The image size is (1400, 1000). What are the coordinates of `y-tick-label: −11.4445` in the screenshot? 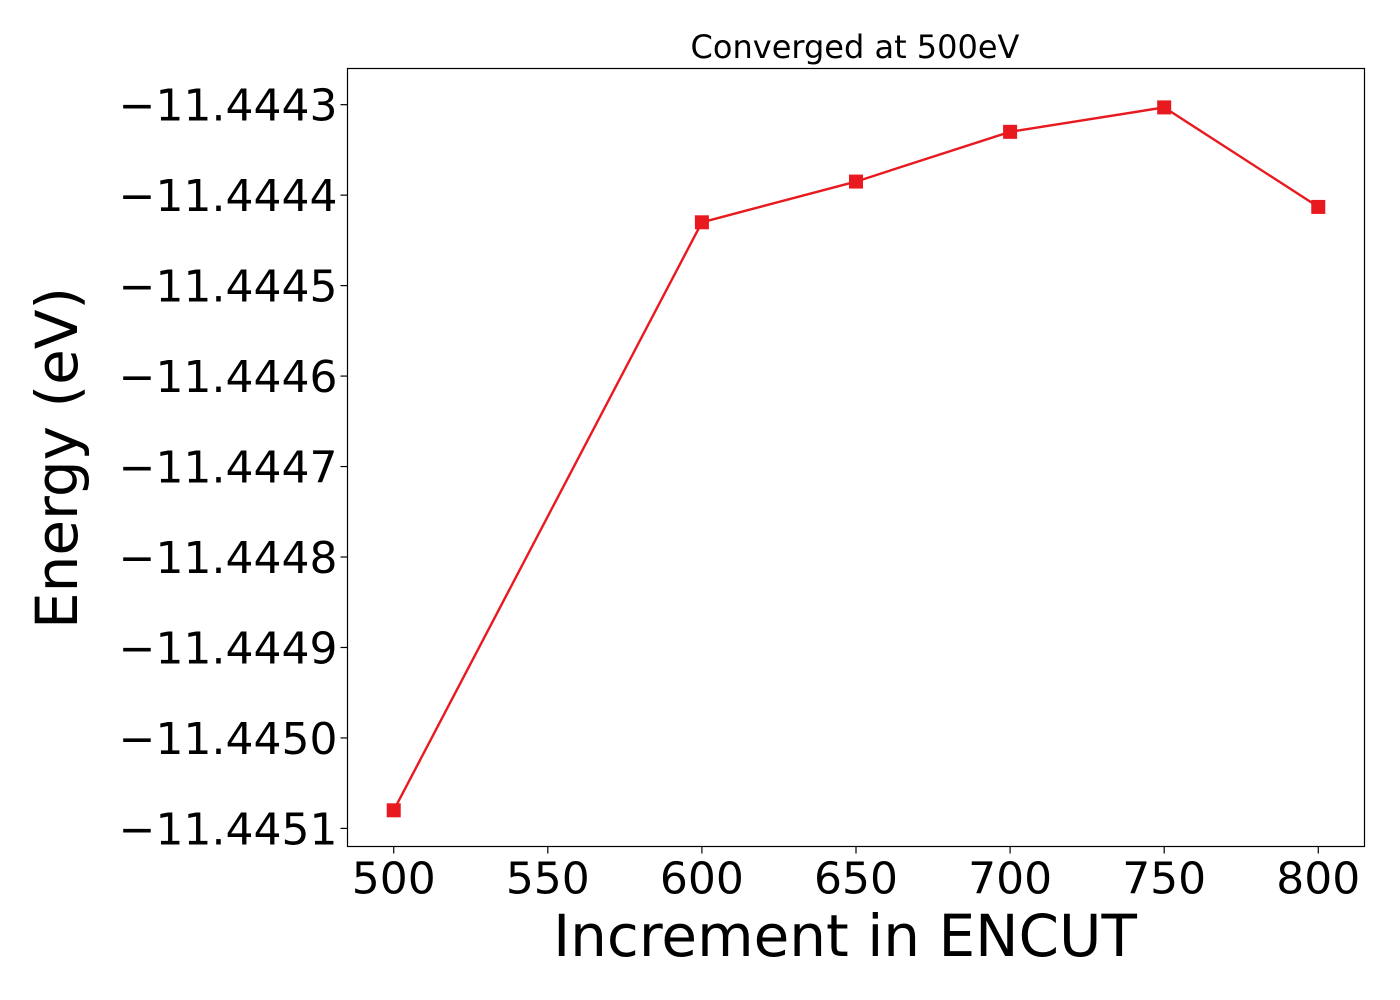 It's located at (228, 287).